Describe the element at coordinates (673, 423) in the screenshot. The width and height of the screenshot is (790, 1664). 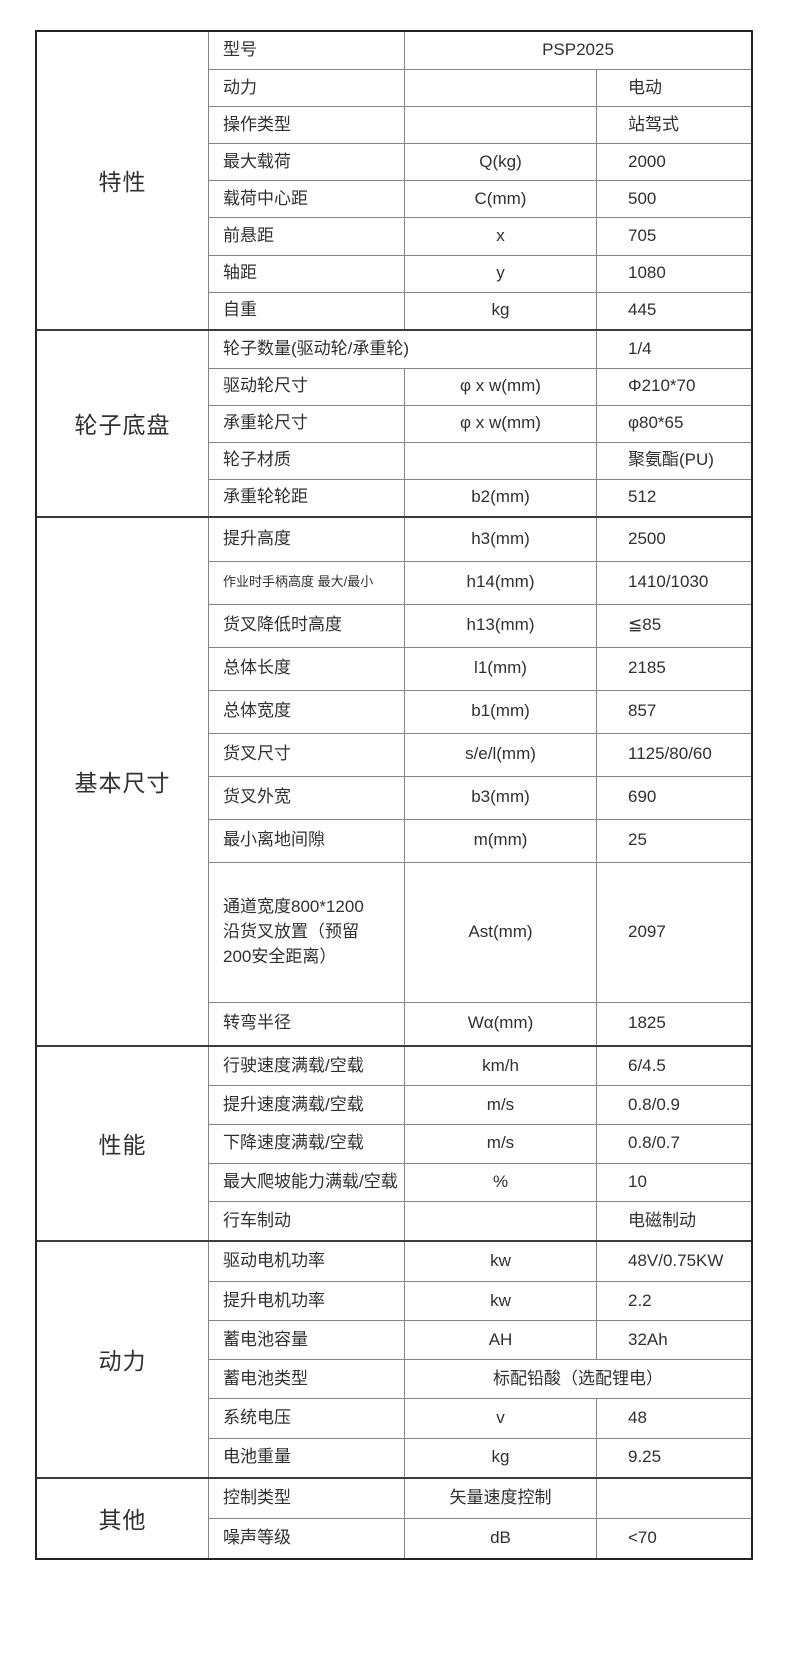
I see `param-value: φ80*65` at that location.